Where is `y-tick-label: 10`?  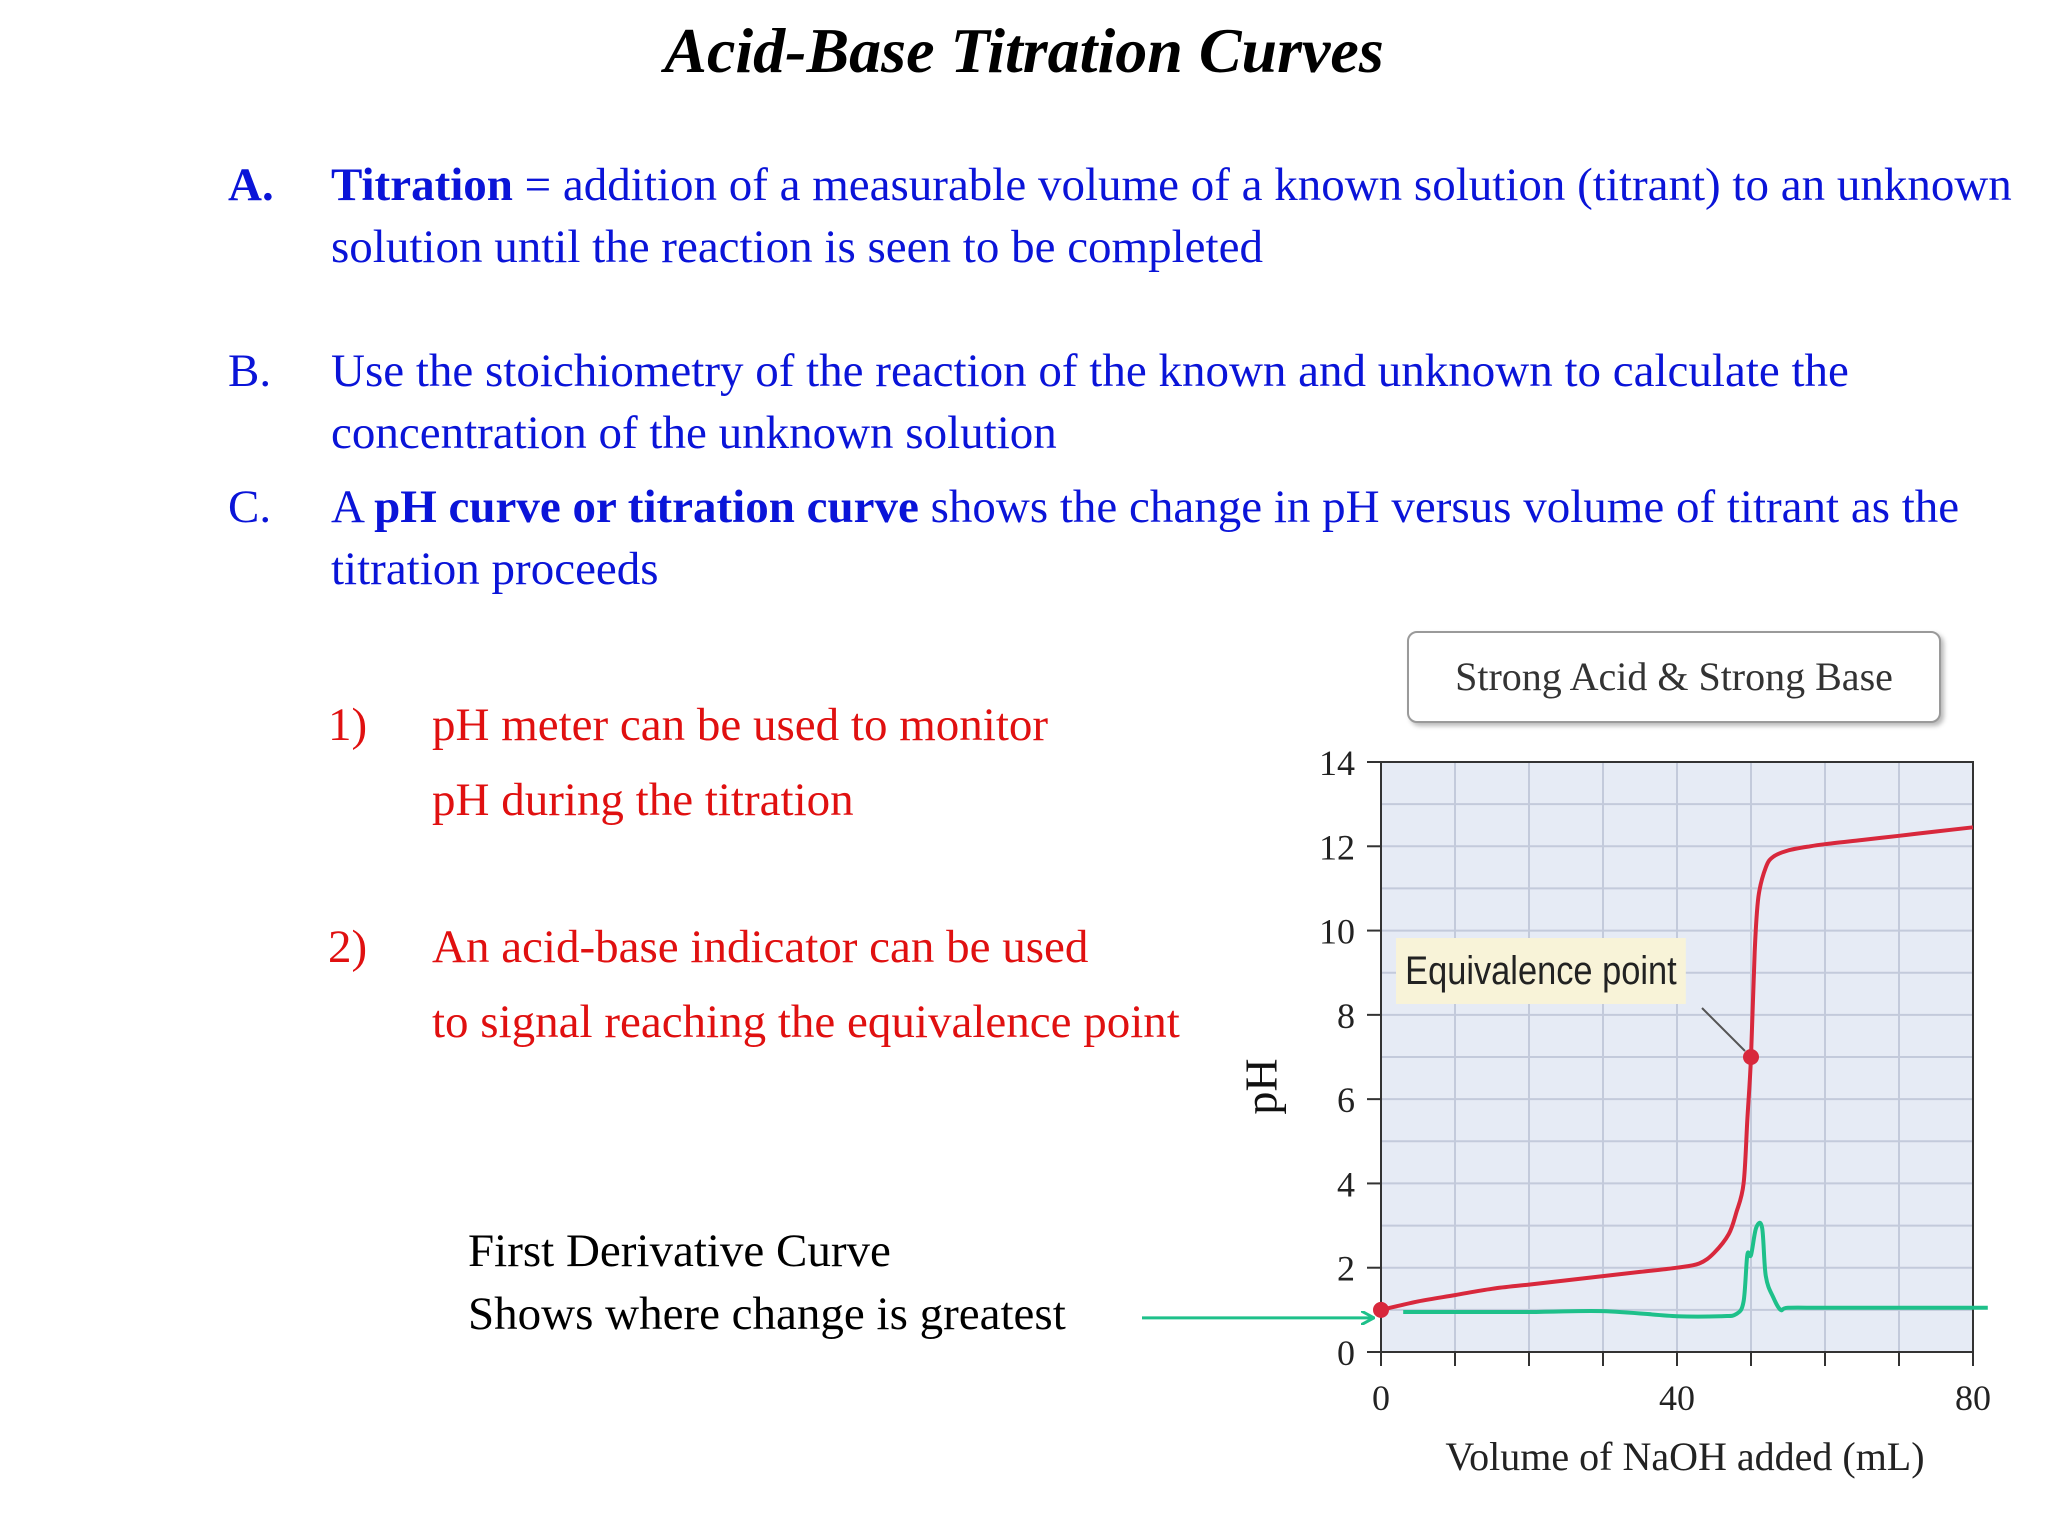
y-tick-label: 10 is located at coordinates (1337, 932).